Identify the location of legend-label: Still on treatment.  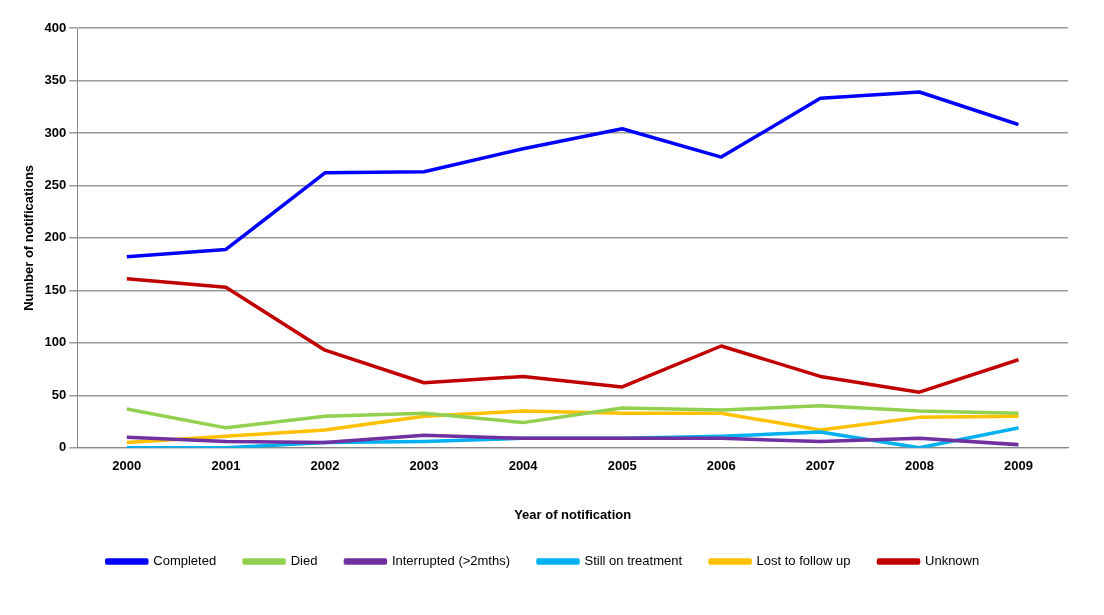
(633, 561).